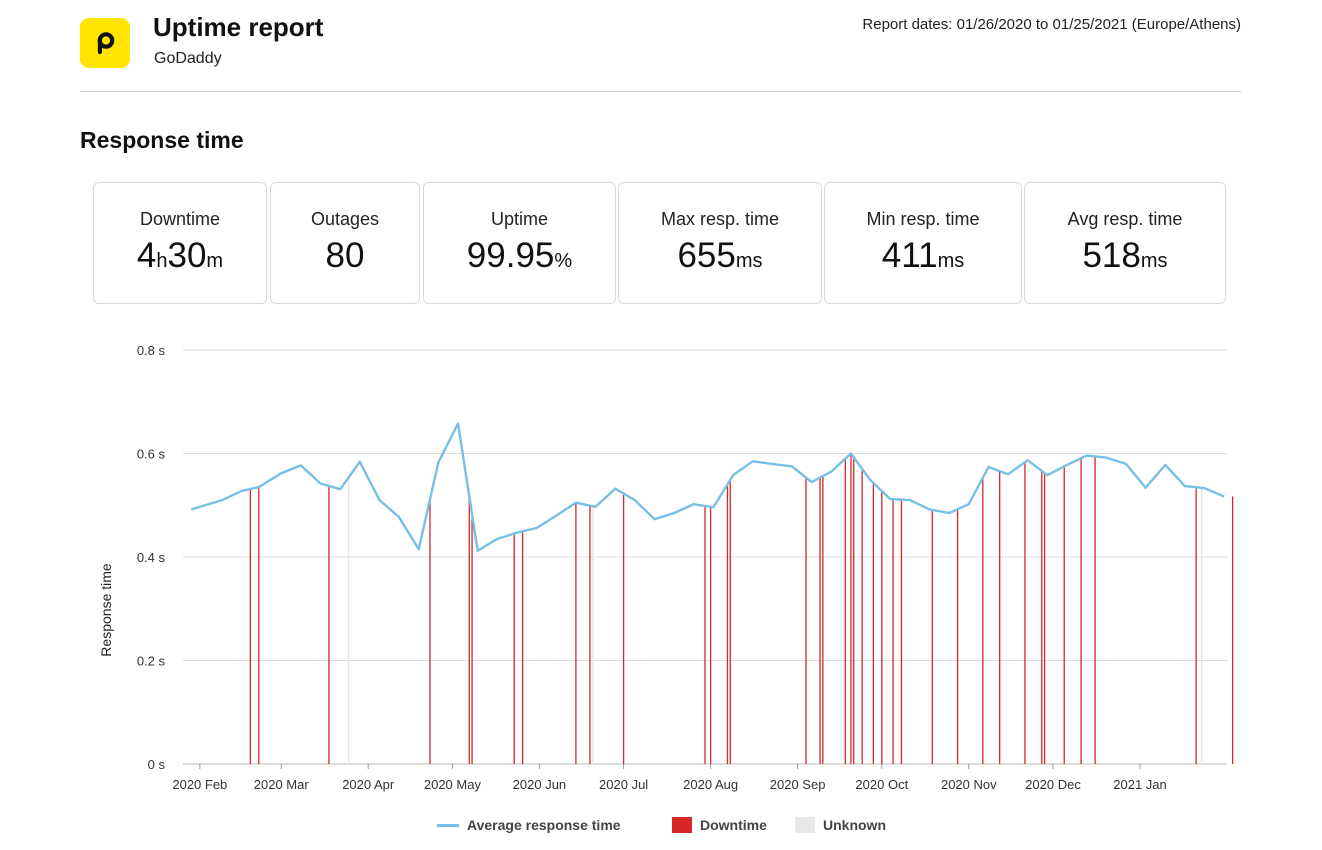 This screenshot has width=1322, height=850. Describe the element at coordinates (563, 261) in the screenshot. I see `stat-unit: %` at that location.